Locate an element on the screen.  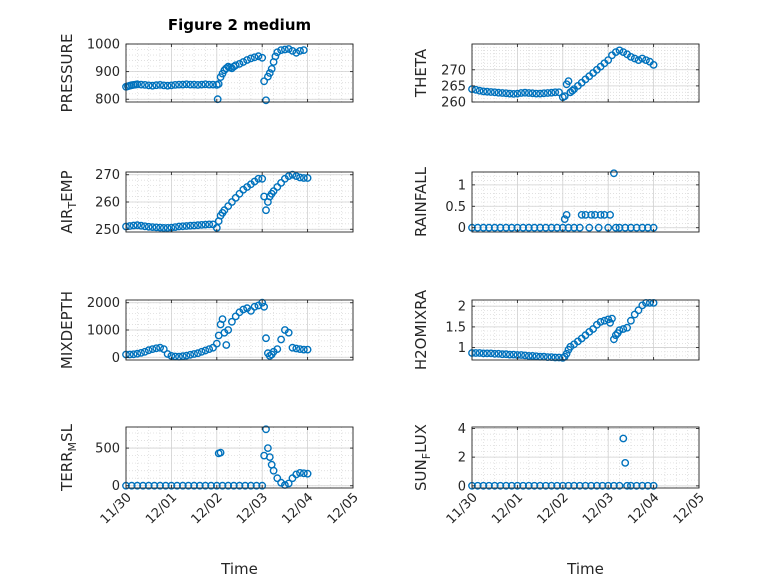
y-axis-label: H2OMIXRA is located at coordinates (421, 329).